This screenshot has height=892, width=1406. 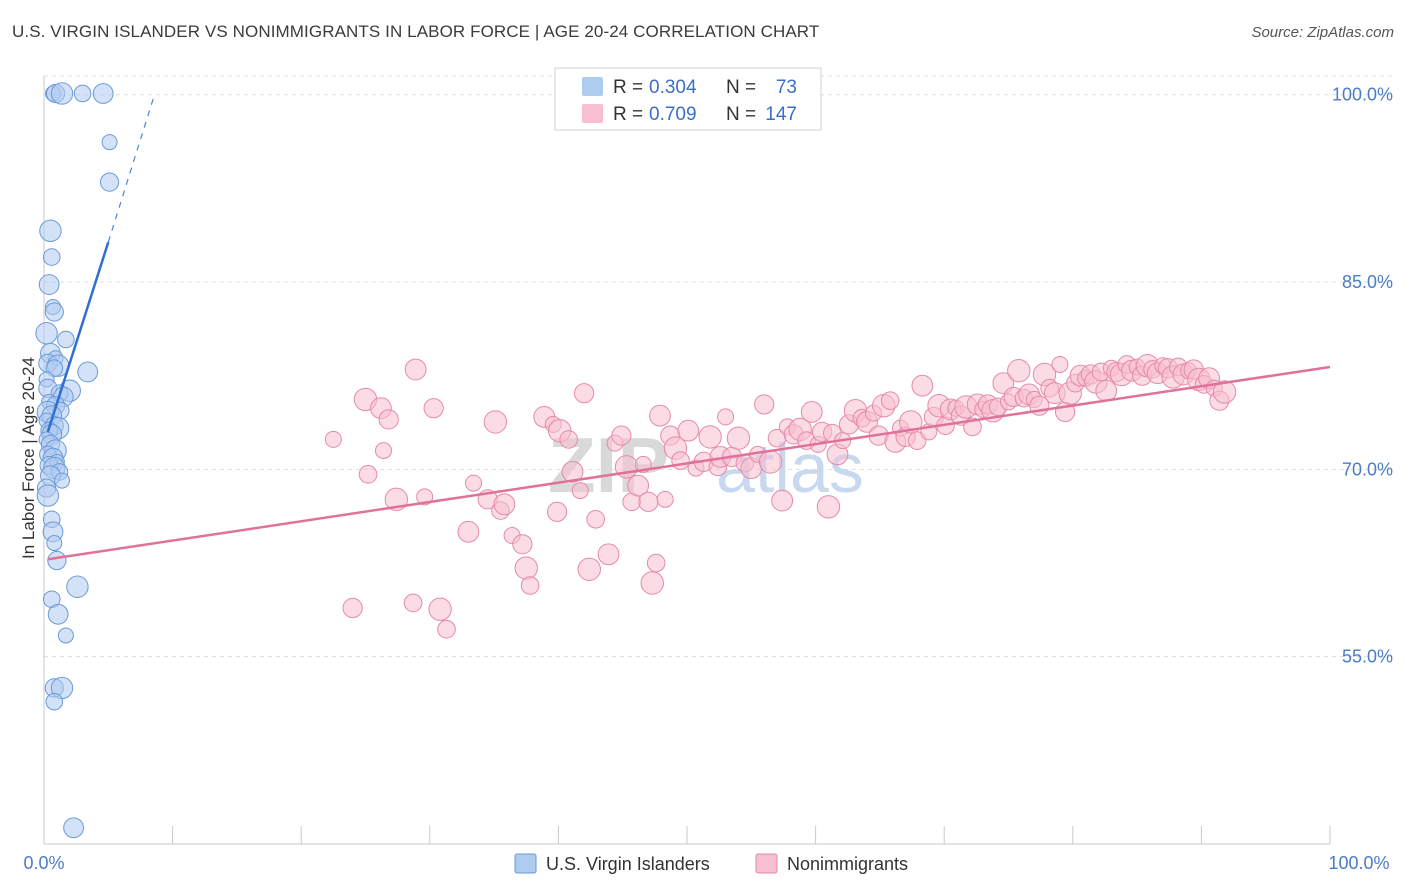 What do you see at coordinates (130, 170) in the screenshot?
I see `trend-line-virgin-islanders-extension` at bounding box center [130, 170].